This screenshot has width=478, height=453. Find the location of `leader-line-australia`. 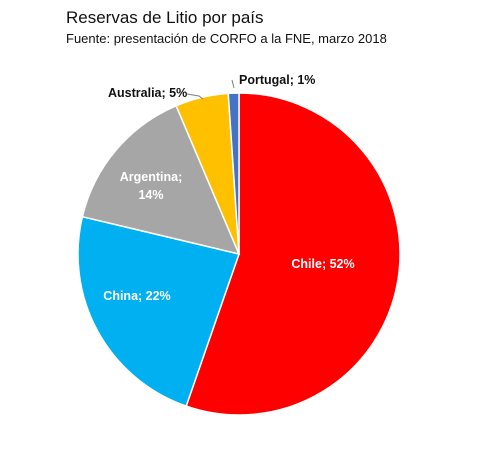

leader-line-australia is located at coordinates (195, 96).